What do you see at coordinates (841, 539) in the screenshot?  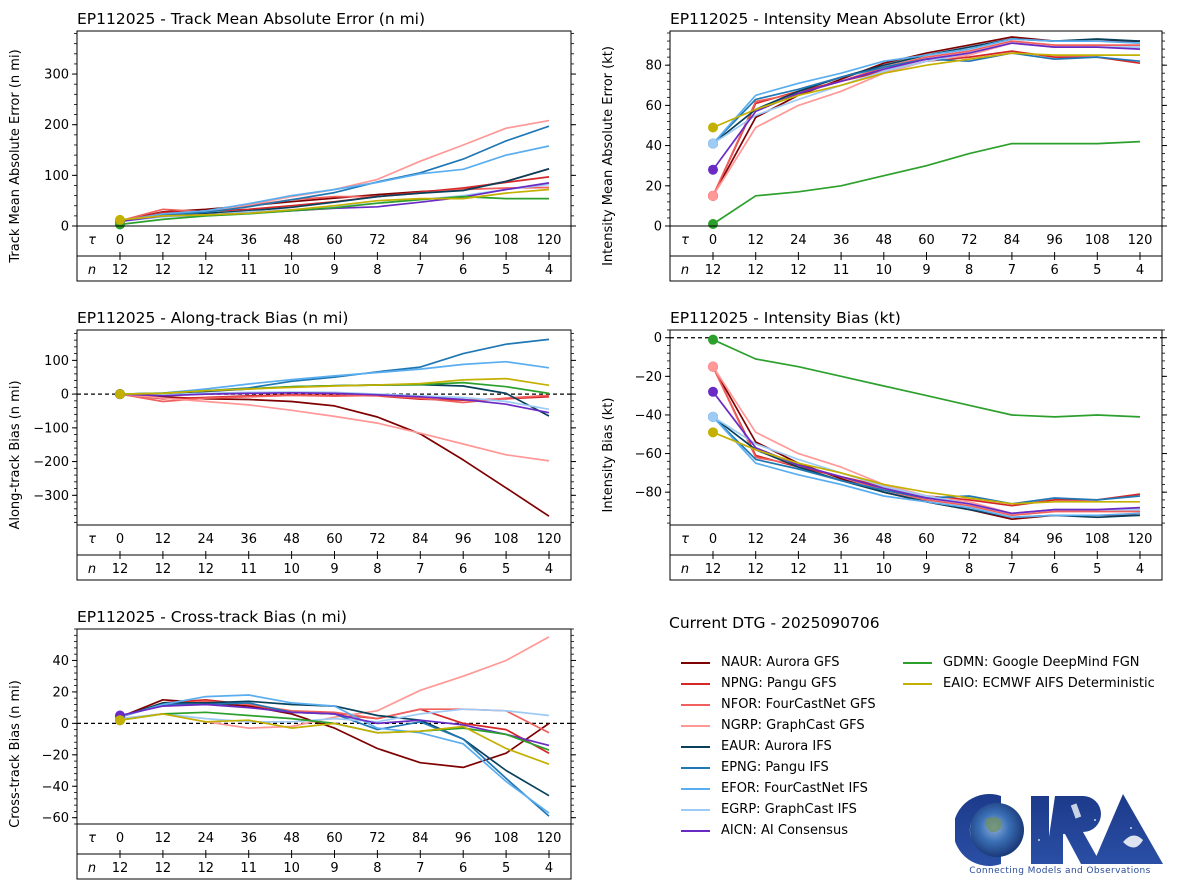 I see `x-tick-label: 36` at bounding box center [841, 539].